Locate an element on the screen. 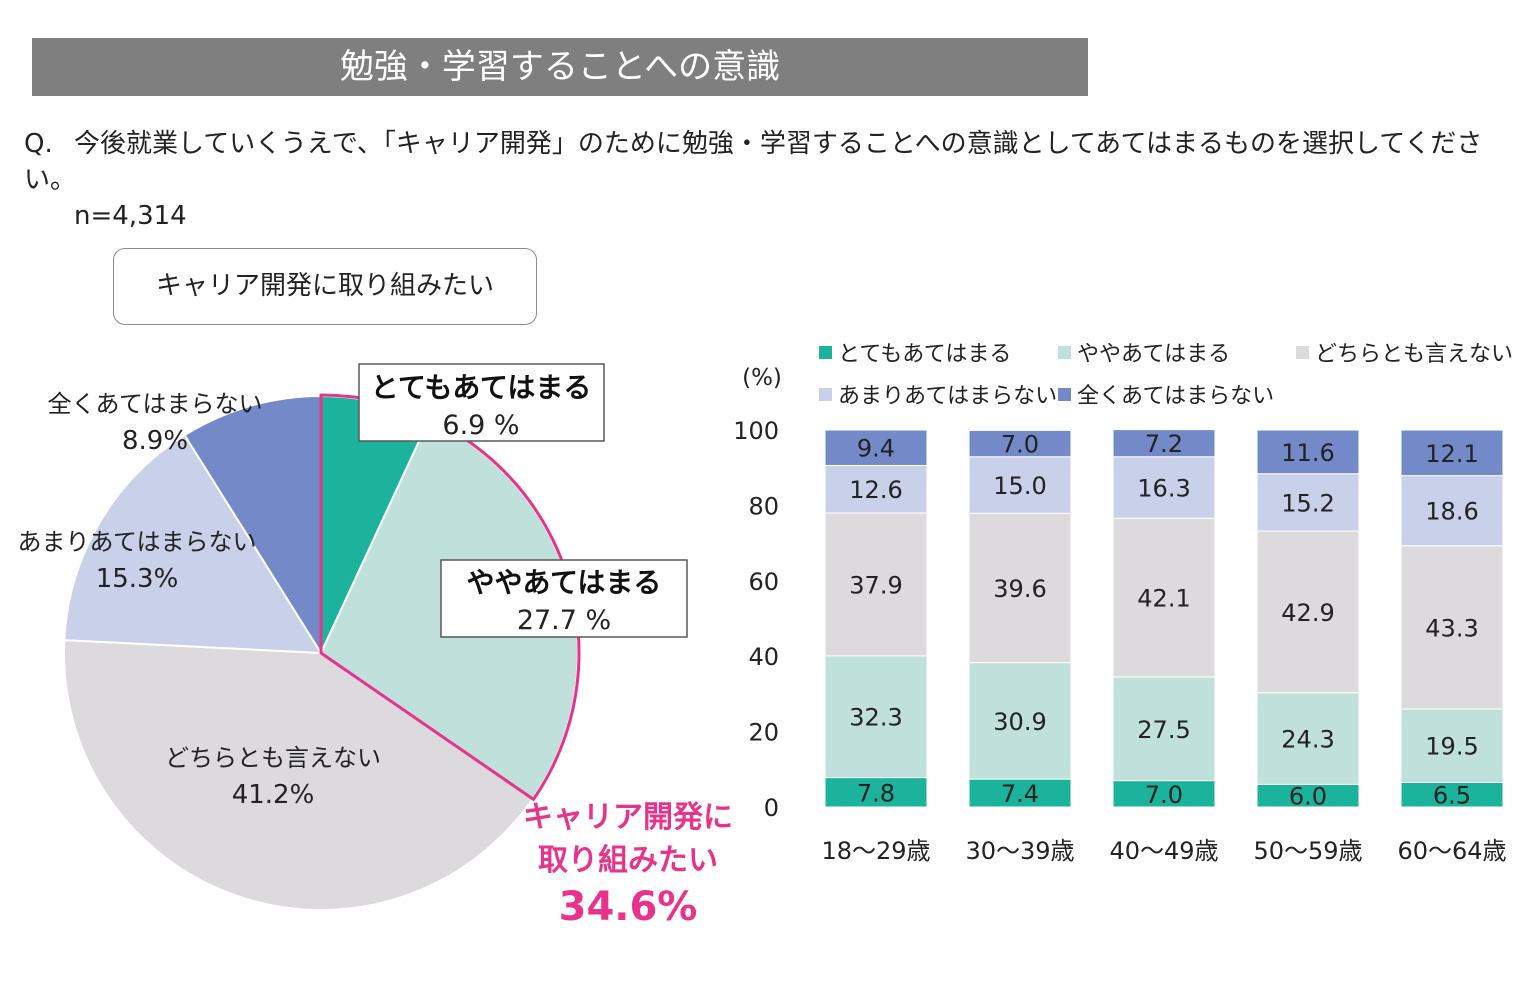 Image resolution: width=1536 pixels, height=996 pixels. page-title: 勉強・学習することへの意識 is located at coordinates (560, 67).